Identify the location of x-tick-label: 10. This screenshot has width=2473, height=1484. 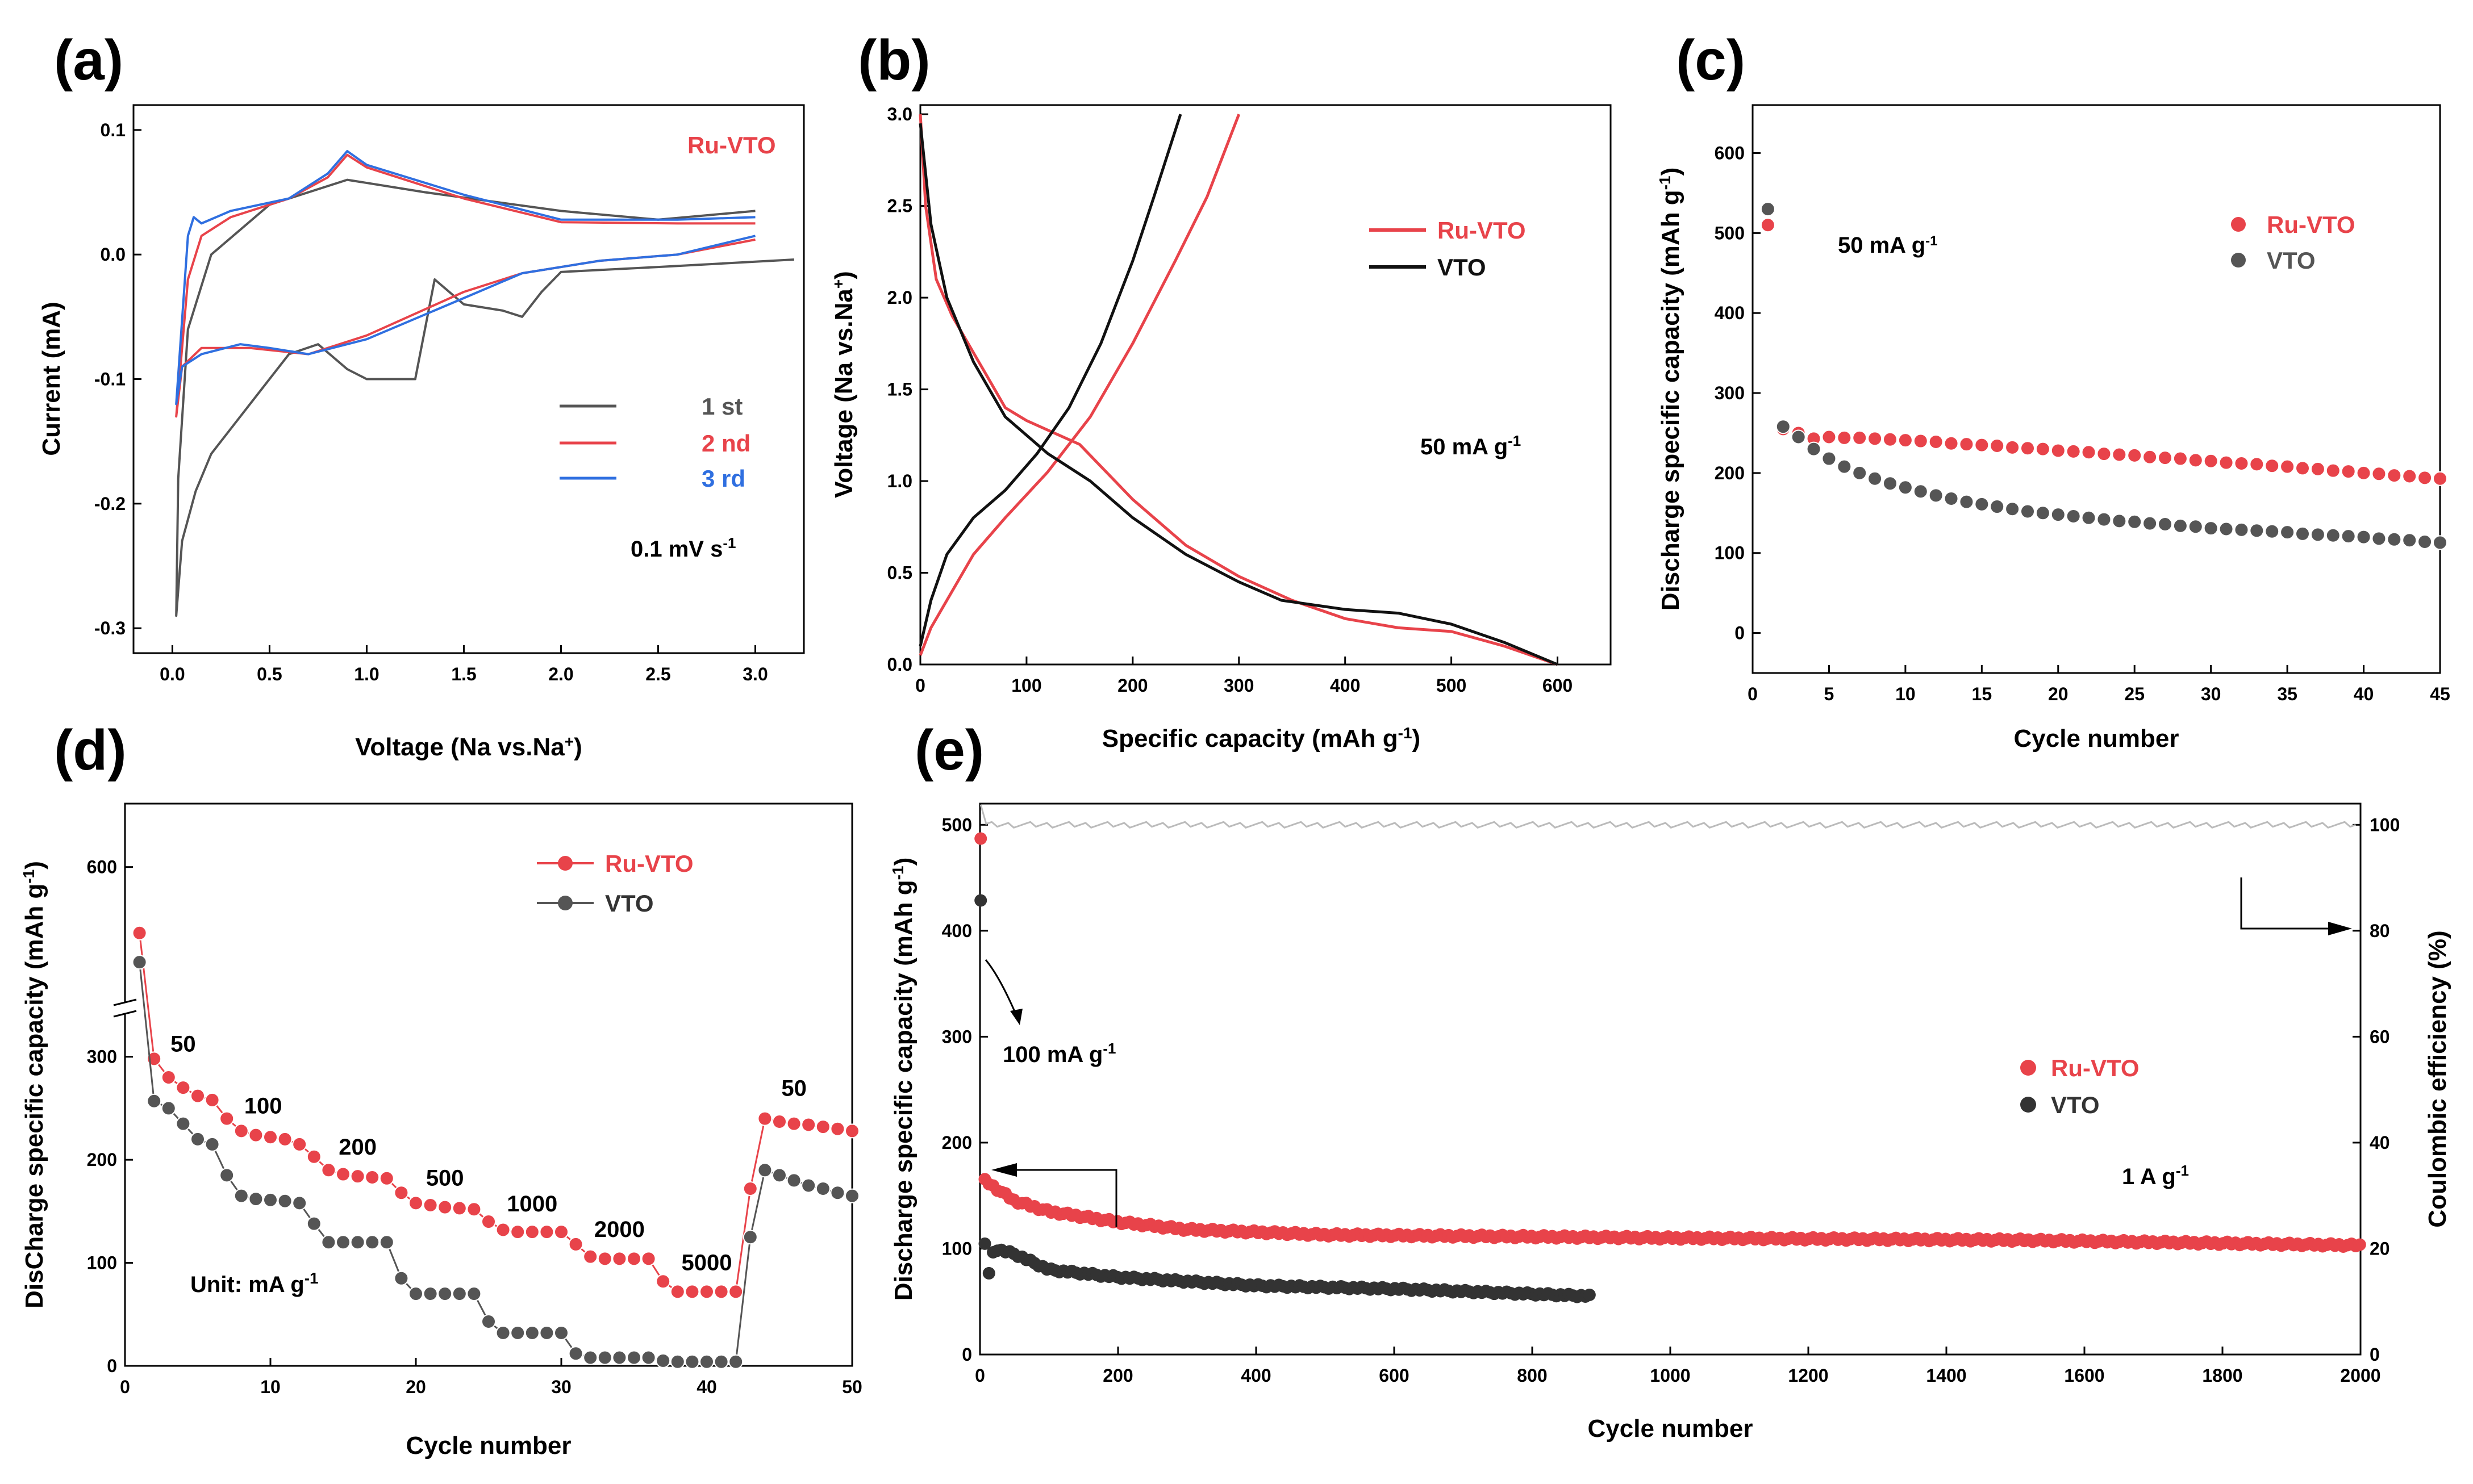
(1905, 694).